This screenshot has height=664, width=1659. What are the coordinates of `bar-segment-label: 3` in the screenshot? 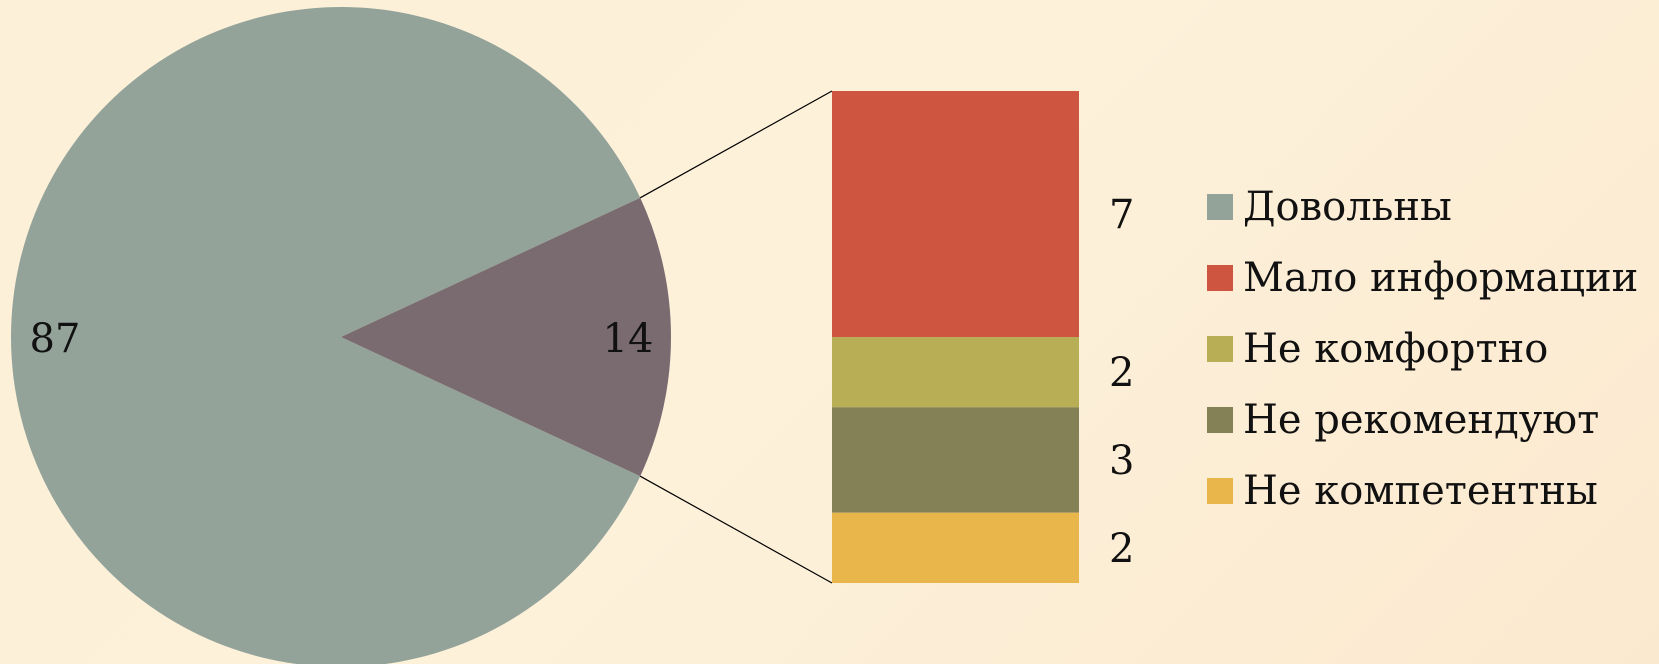 It's located at (1121, 461).